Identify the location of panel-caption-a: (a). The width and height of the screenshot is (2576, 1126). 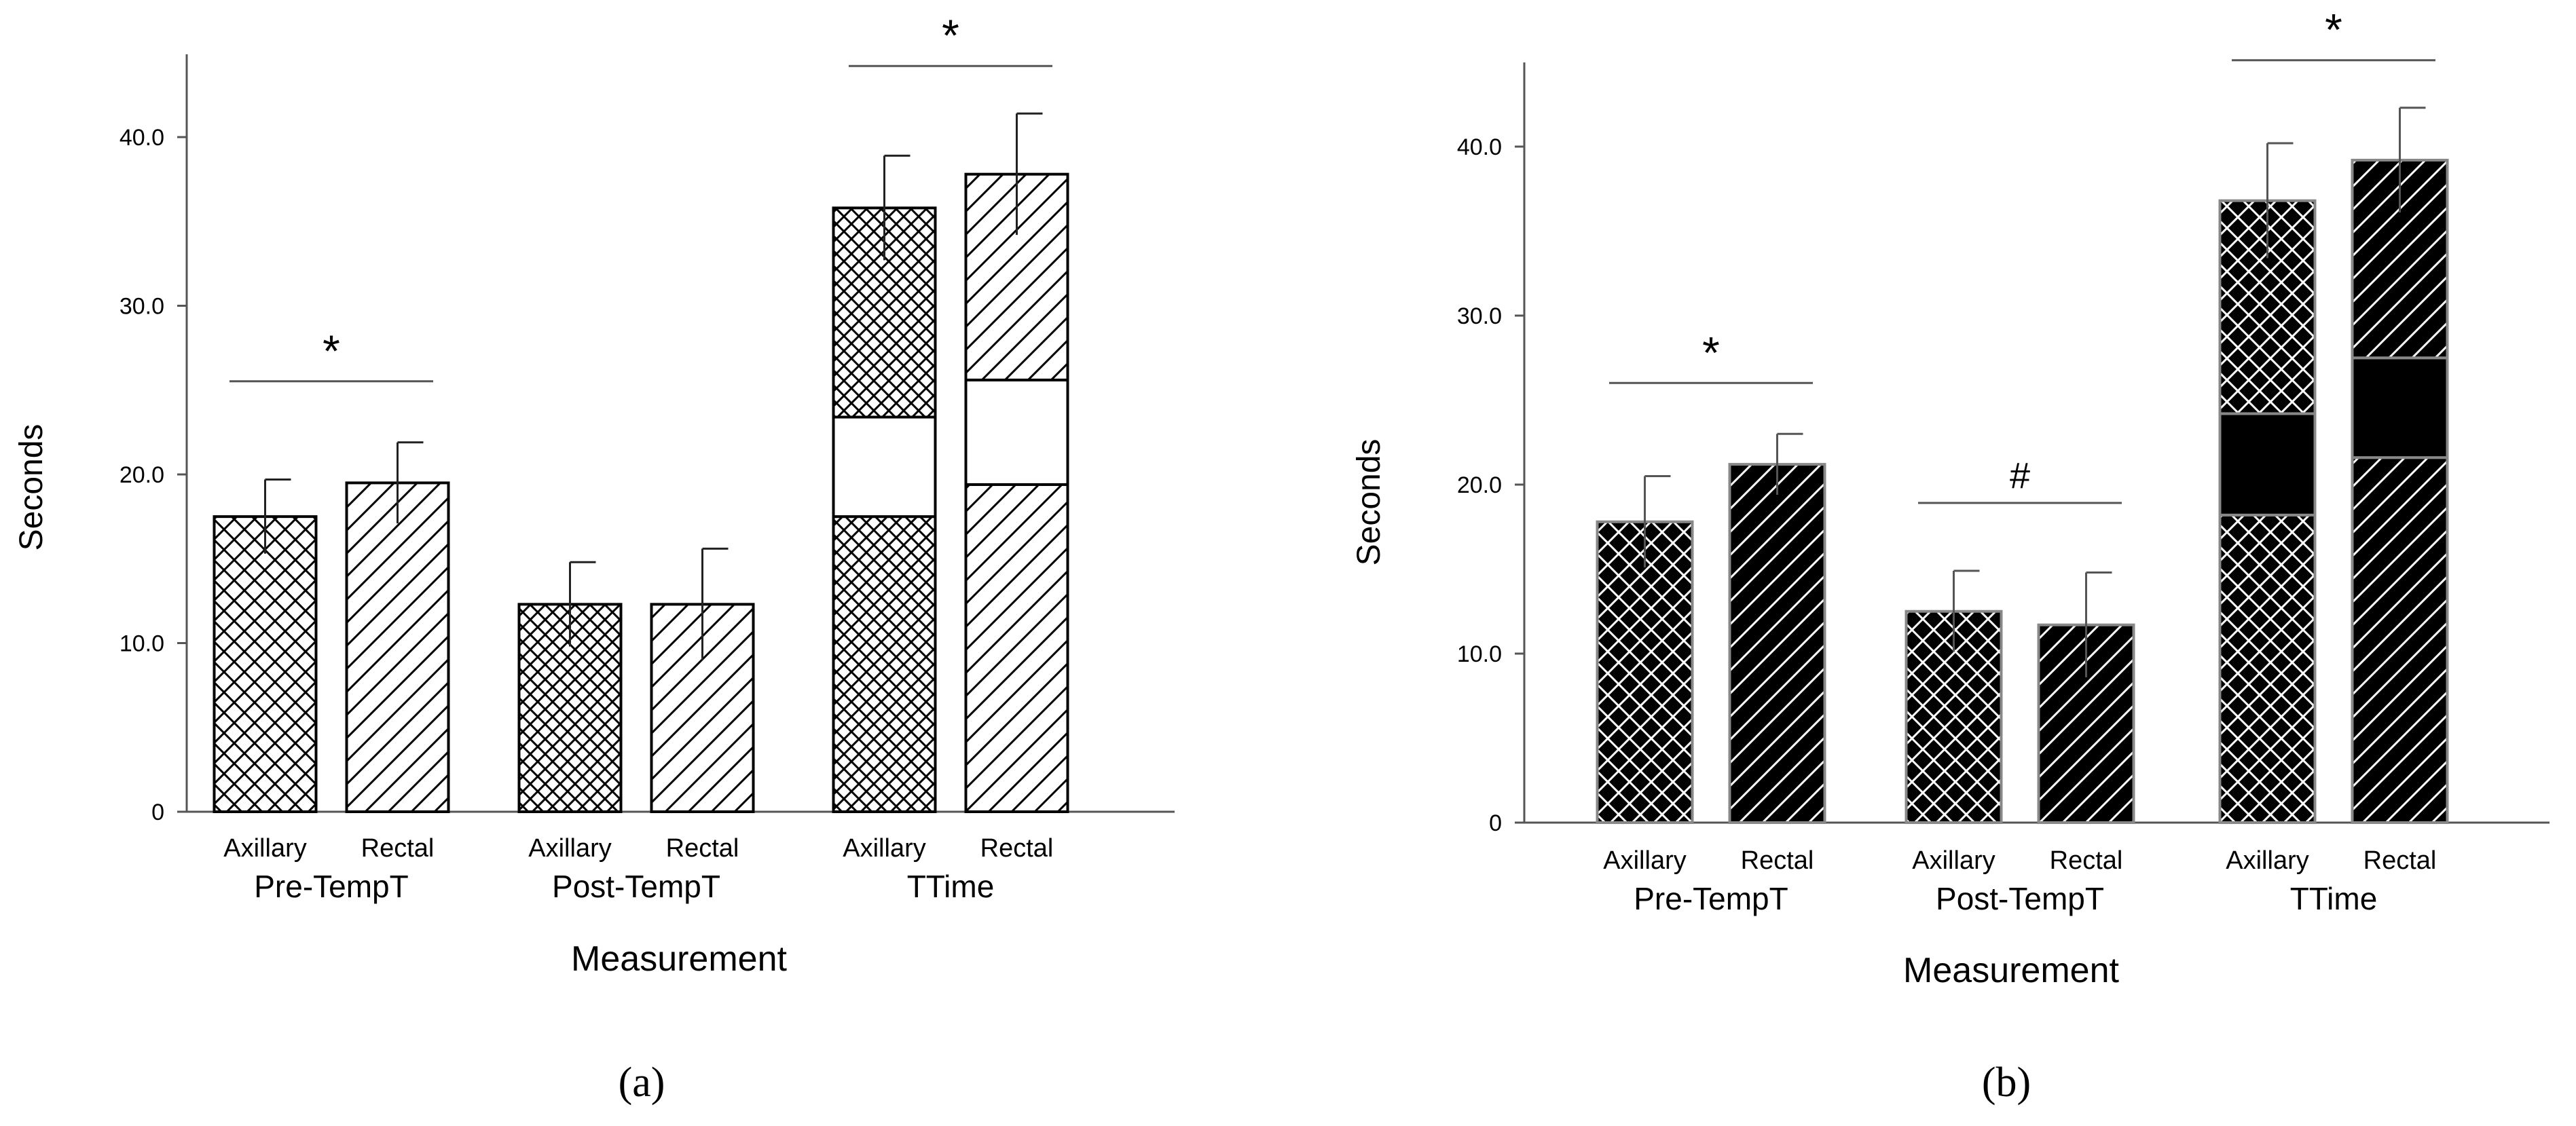
(642, 1083).